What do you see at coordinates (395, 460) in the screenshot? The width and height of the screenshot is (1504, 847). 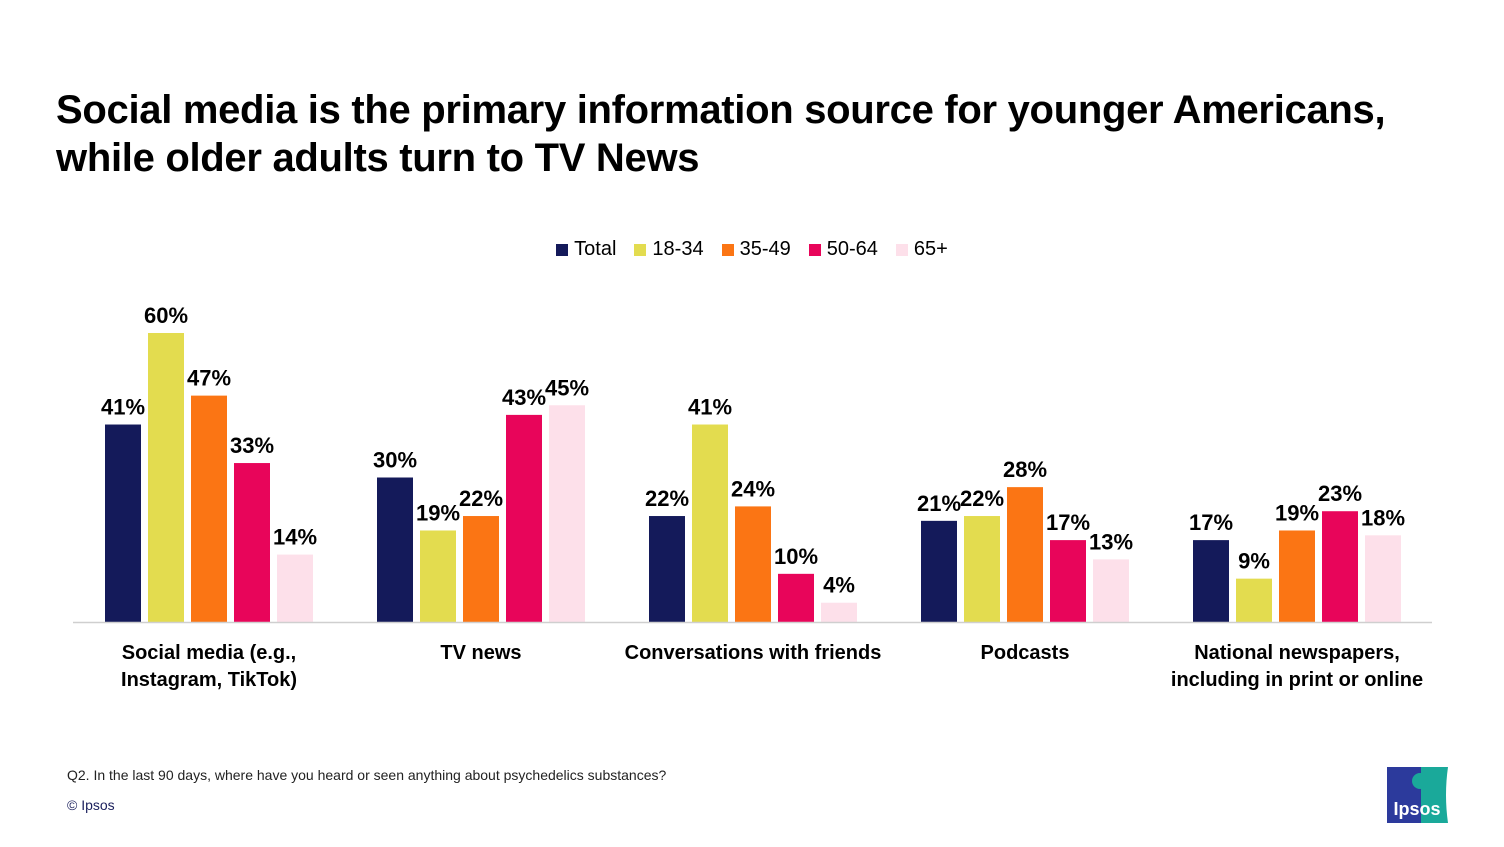 I see `data-label: 30%` at bounding box center [395, 460].